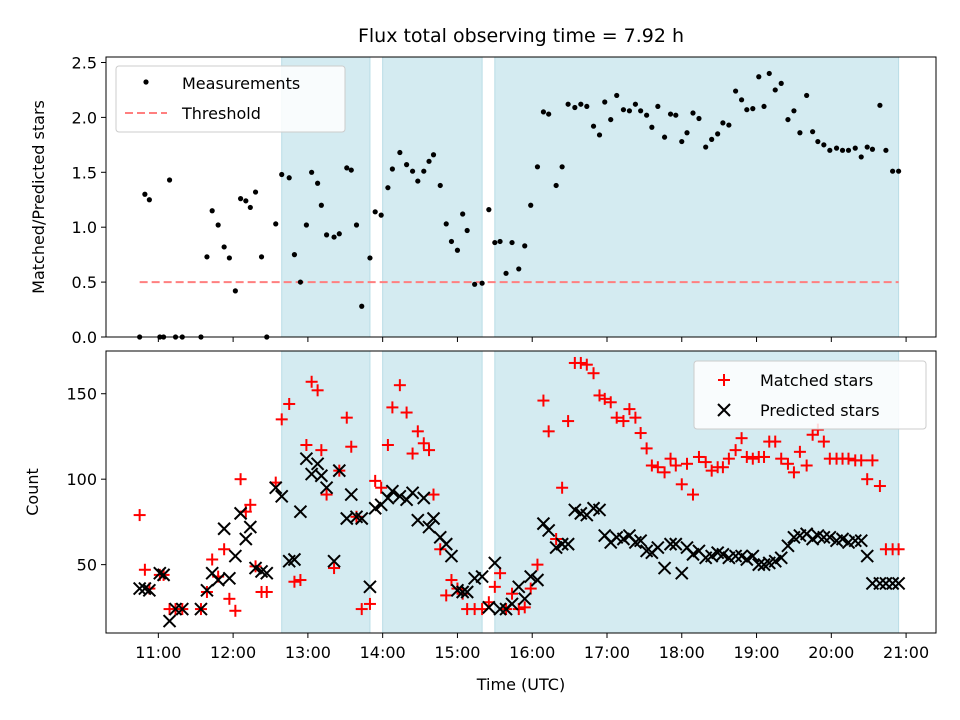 The height and width of the screenshot is (720, 960). Describe the element at coordinates (84, 62) in the screenshot. I see `top-y-tick-label: 2.5` at that location.